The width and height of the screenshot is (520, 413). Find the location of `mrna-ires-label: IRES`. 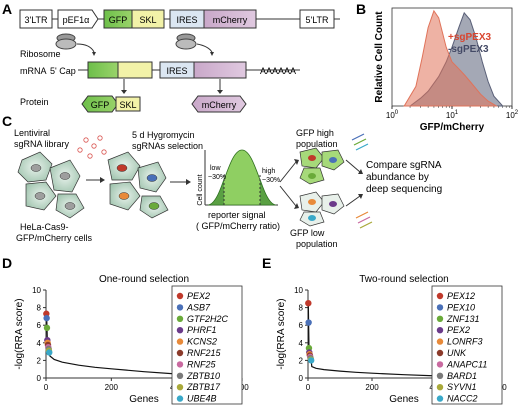

mrna-ires-label: IRES is located at coordinates (176, 71).